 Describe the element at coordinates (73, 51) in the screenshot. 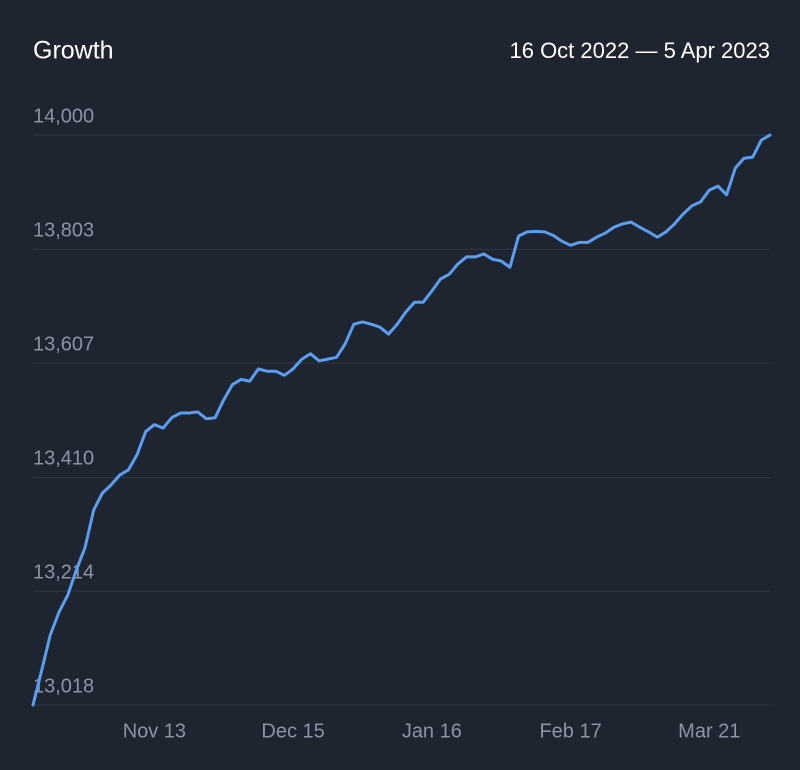

I see `chart-title: Growth` at that location.